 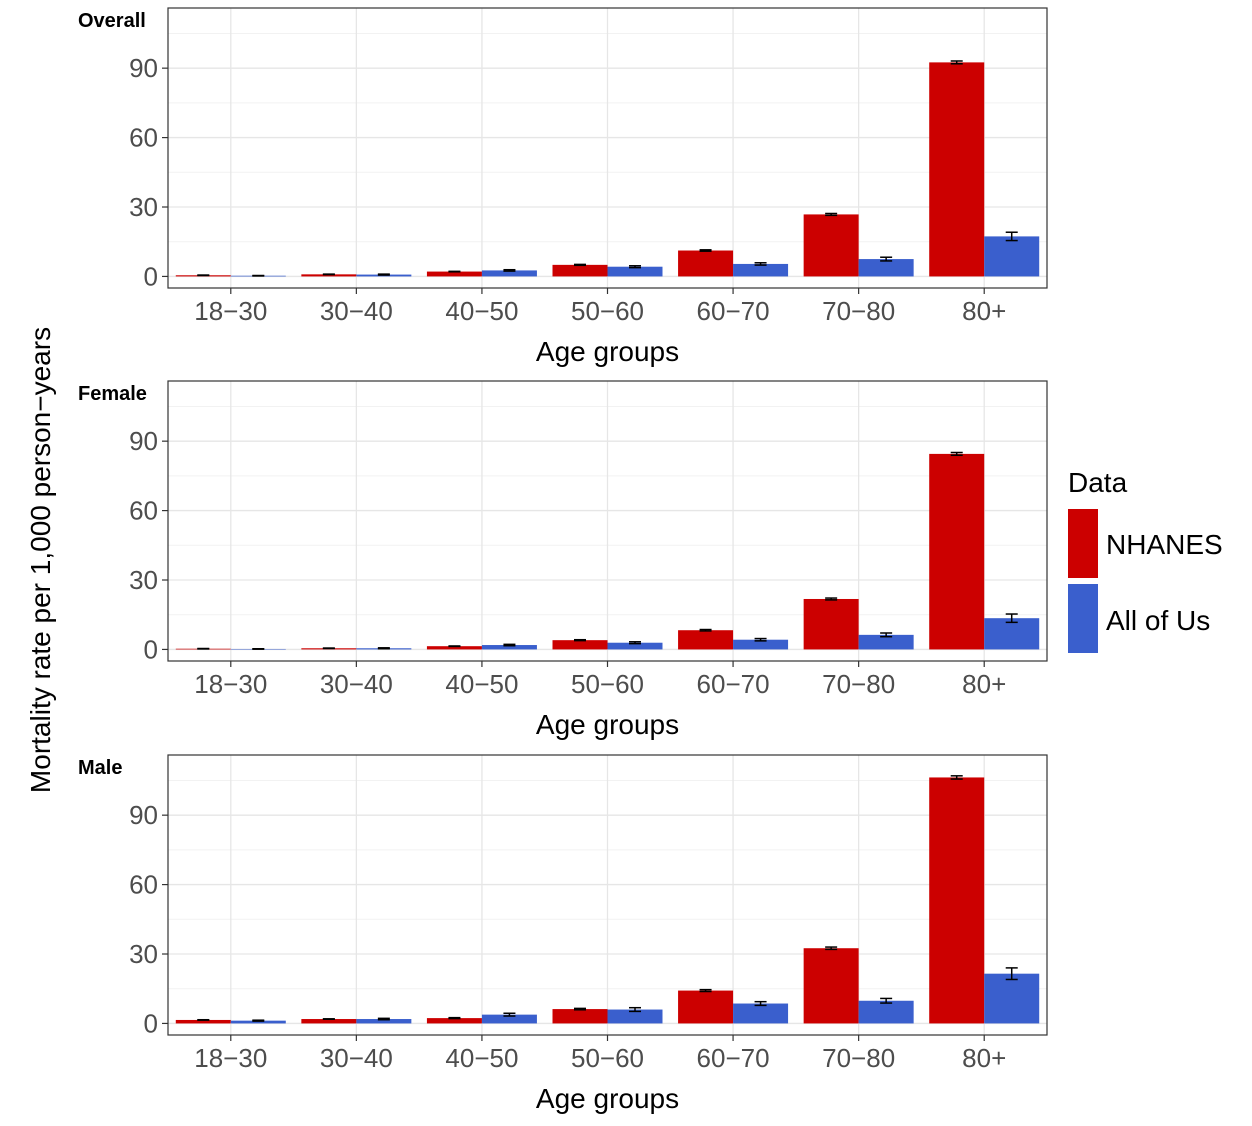 What do you see at coordinates (1083, 618) in the screenshot?
I see `legend-swatch-all-of-us` at bounding box center [1083, 618].